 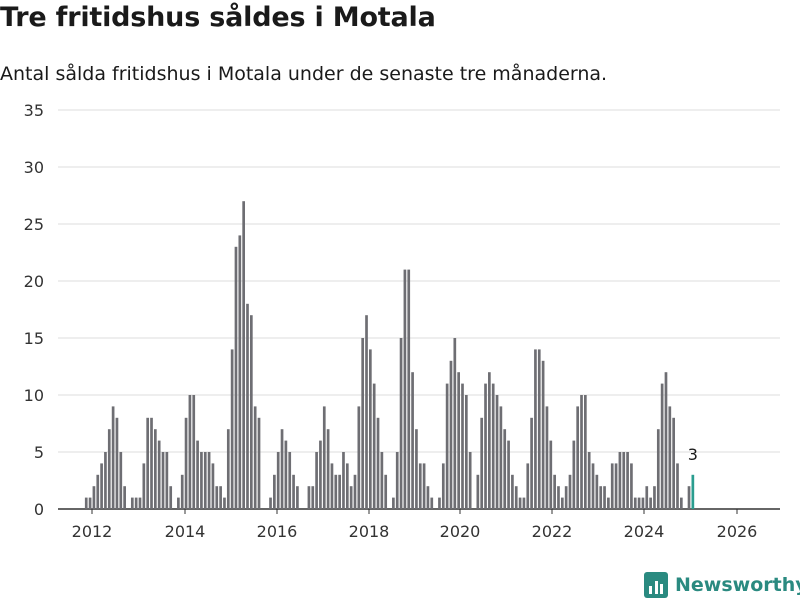 I want to click on x-axis-ticks: 2012 2014 2016 2018 2020 2022 2024 2026, so click(x=414, y=525).